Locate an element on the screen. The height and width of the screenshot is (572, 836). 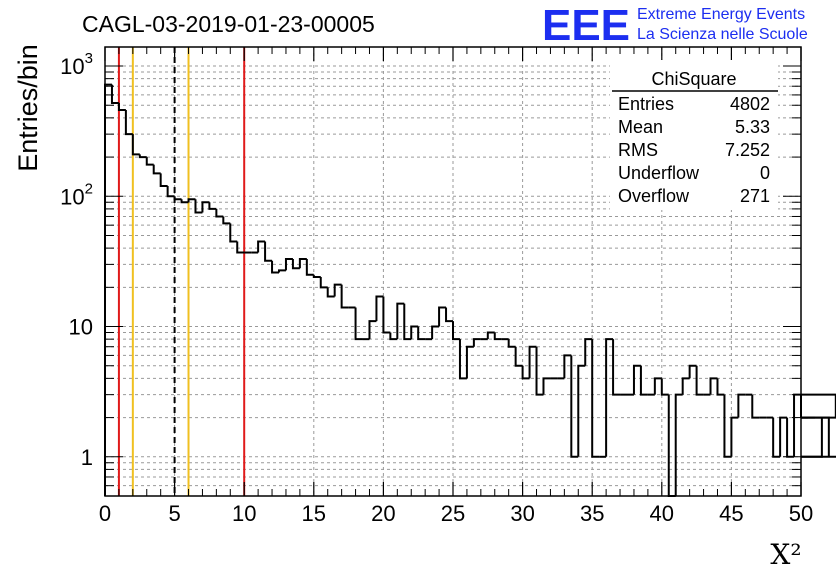
x-axis-tick-labels: 0 5 10 15 20 25 30 35 40 45 50 is located at coordinates (456, 513).